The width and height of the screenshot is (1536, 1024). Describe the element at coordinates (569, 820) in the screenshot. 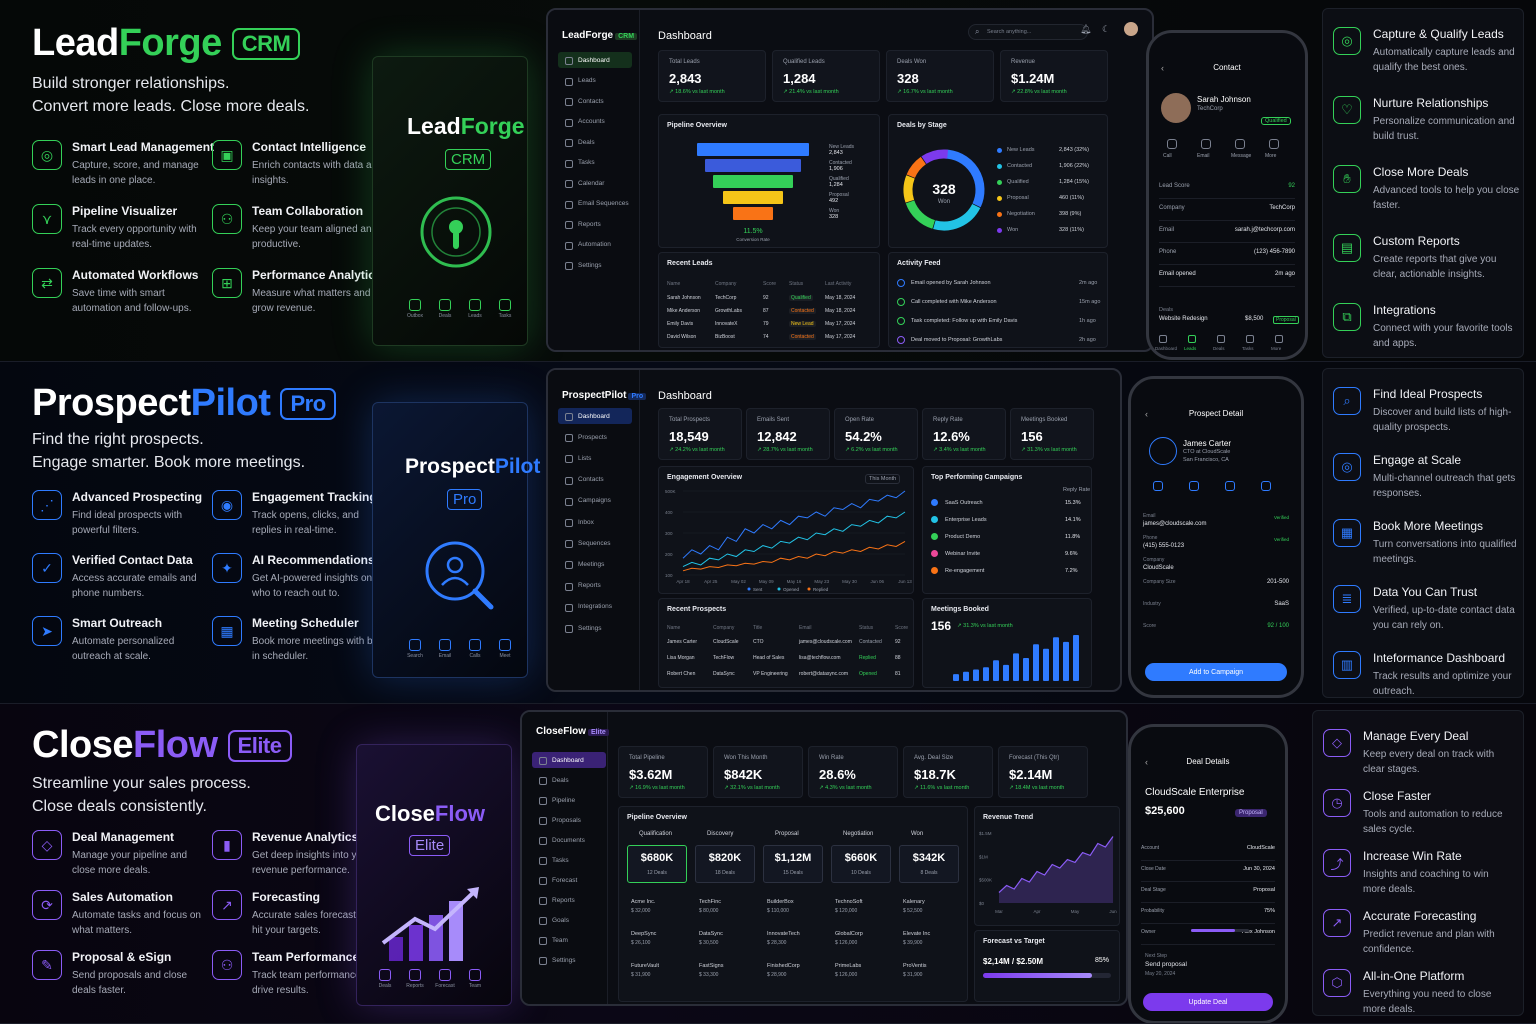

I see `sidebar-item-proposals: Proposals` at that location.